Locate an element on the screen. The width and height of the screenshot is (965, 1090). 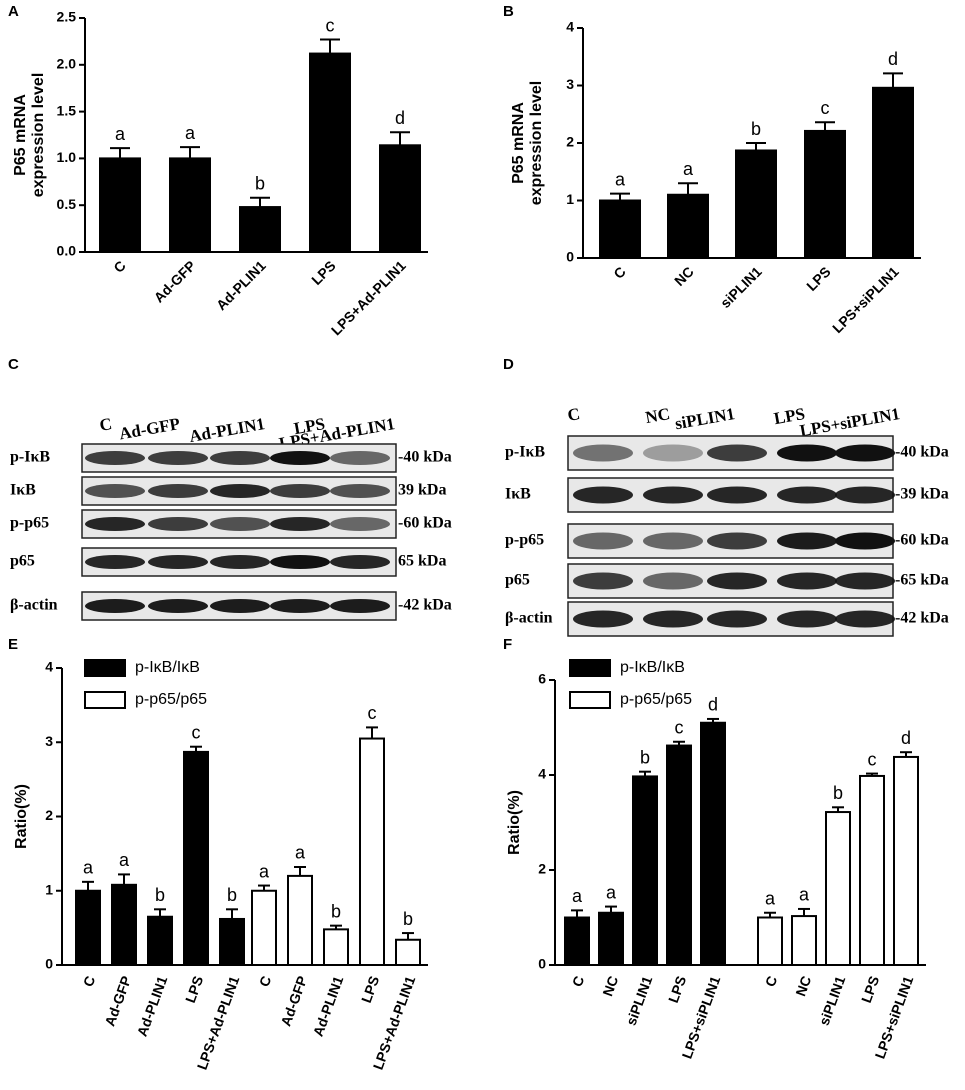
y-tick-label: 0.0 is located at coordinates (67, 251).